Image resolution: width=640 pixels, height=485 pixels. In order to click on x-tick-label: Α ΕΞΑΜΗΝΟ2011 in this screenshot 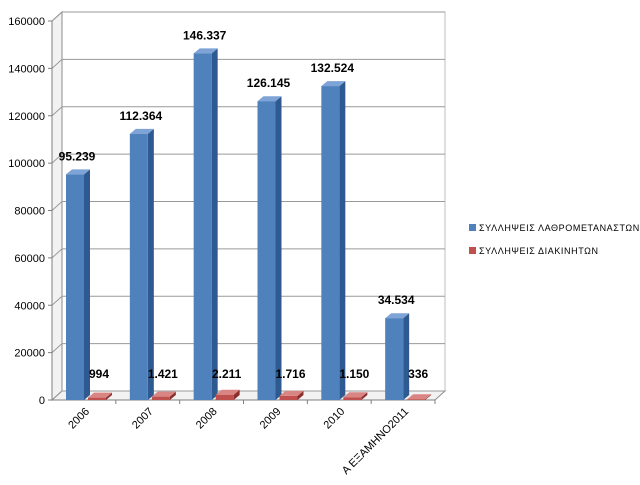, I will do `click(375, 441)`.